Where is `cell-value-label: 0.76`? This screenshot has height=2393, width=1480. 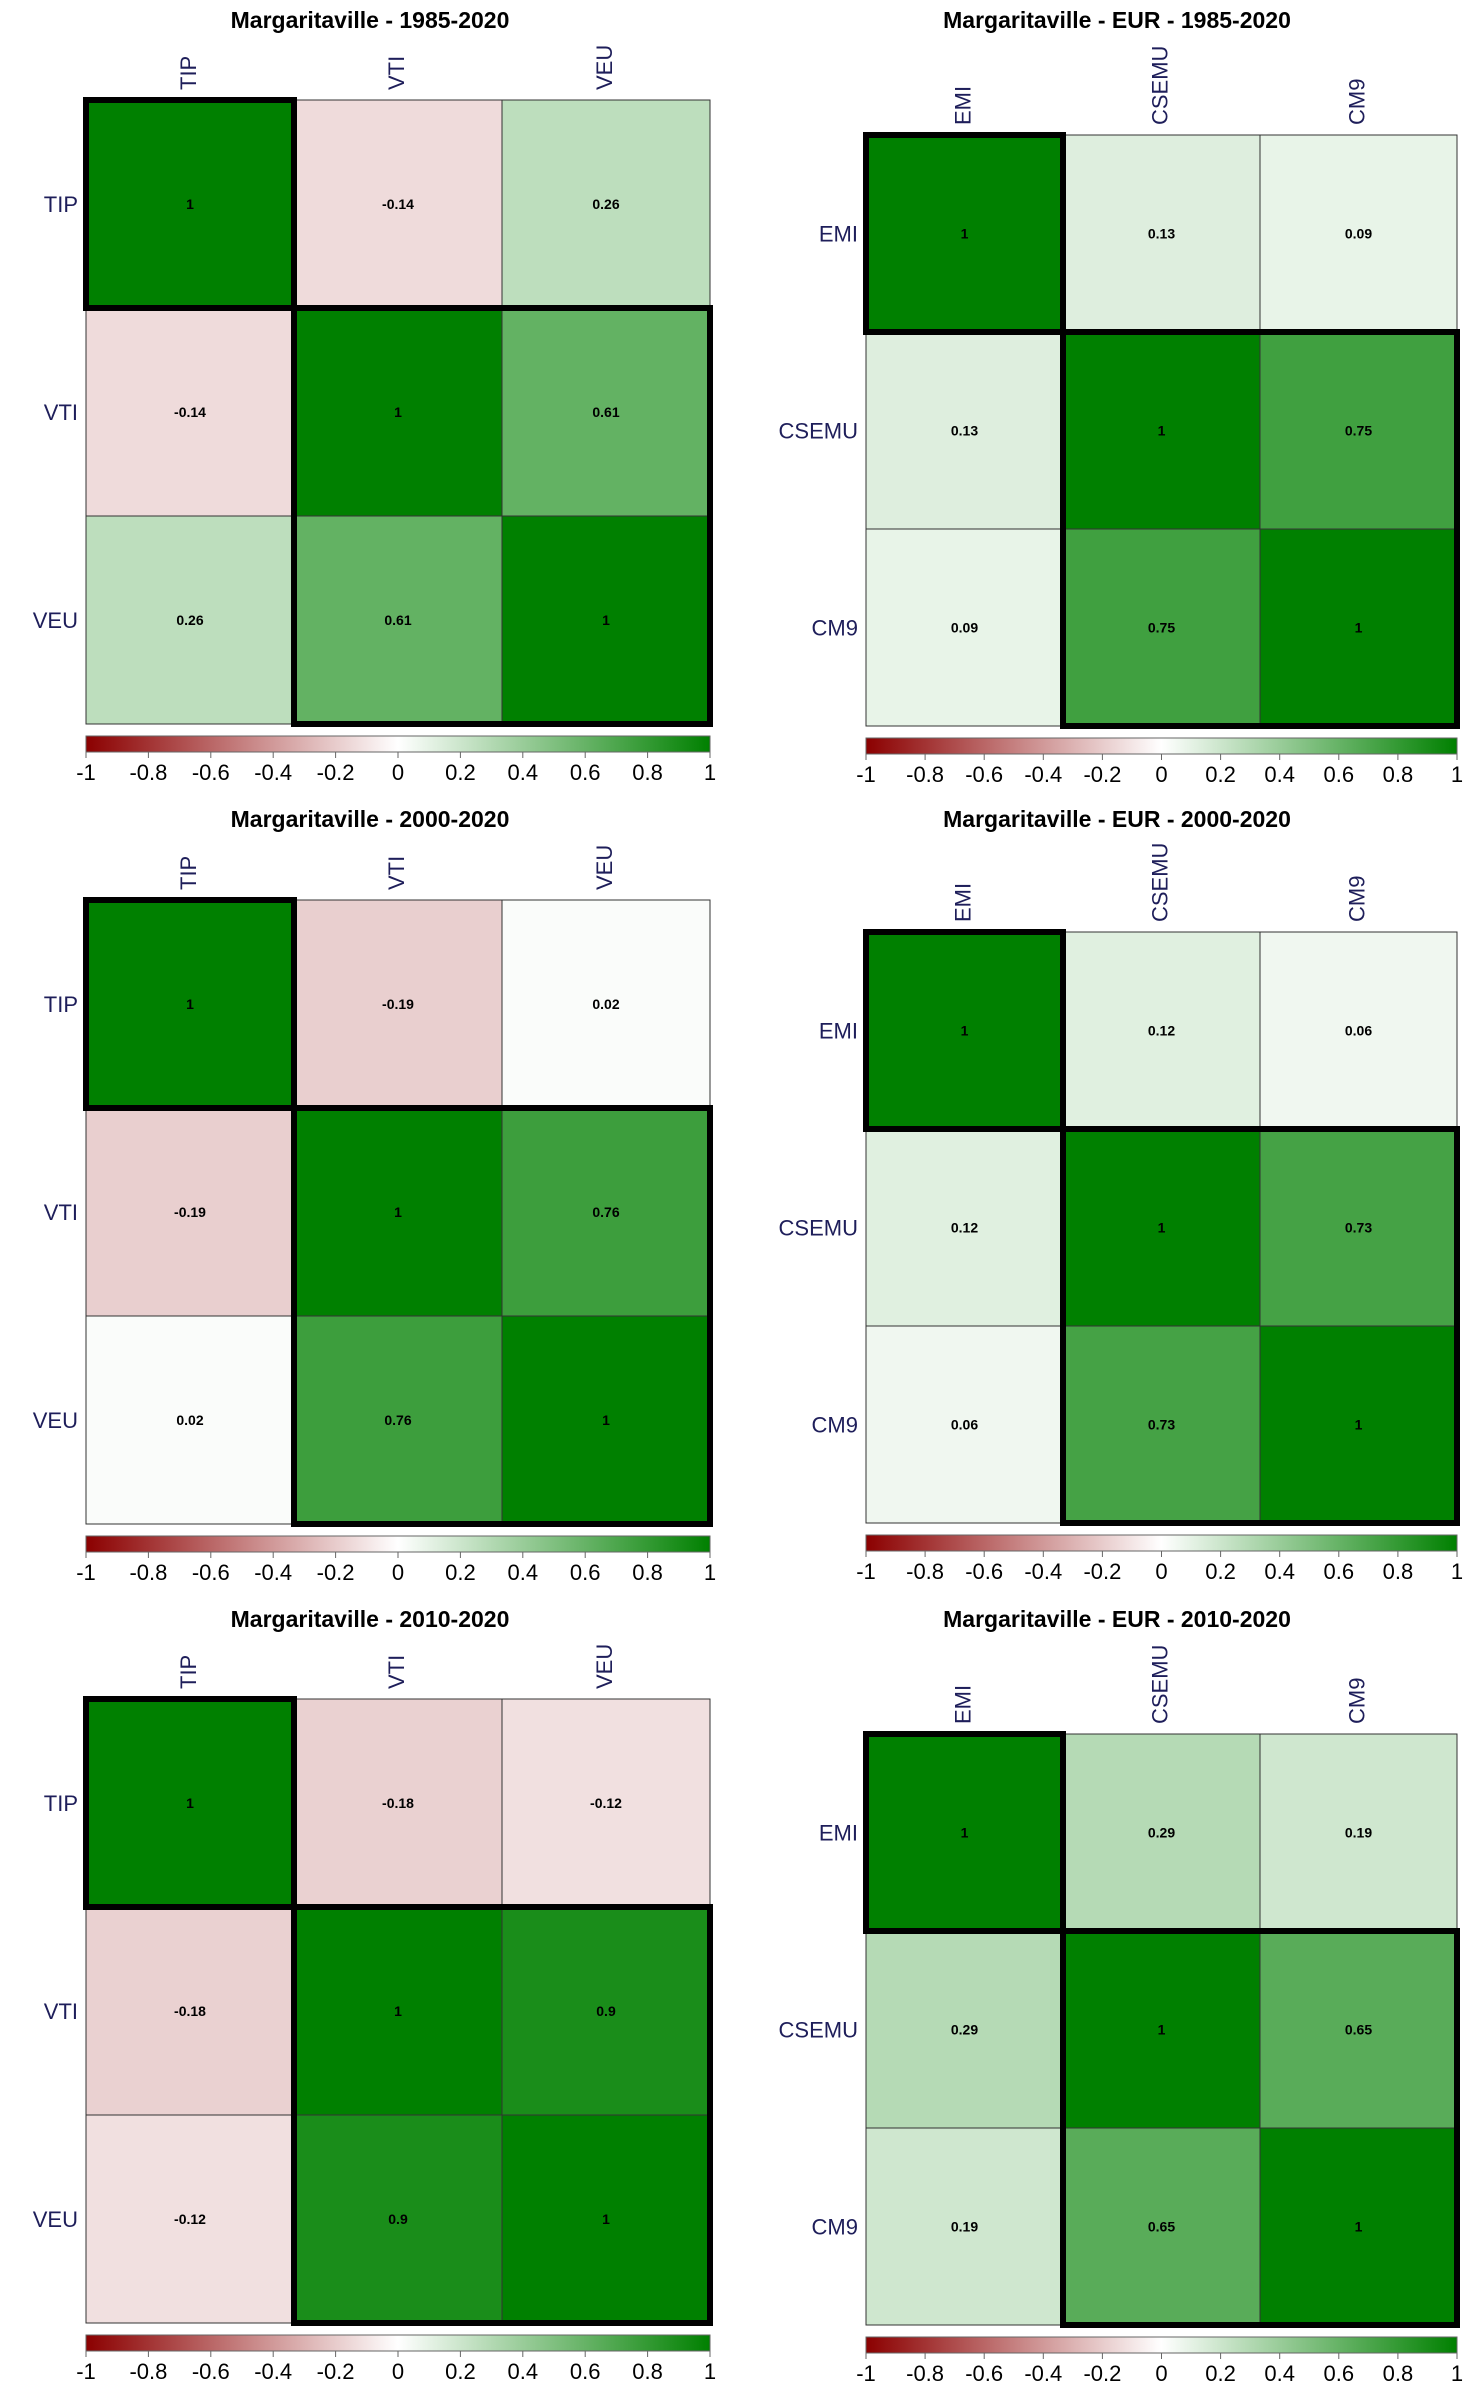 cell-value-label: 0.76 is located at coordinates (605, 1212).